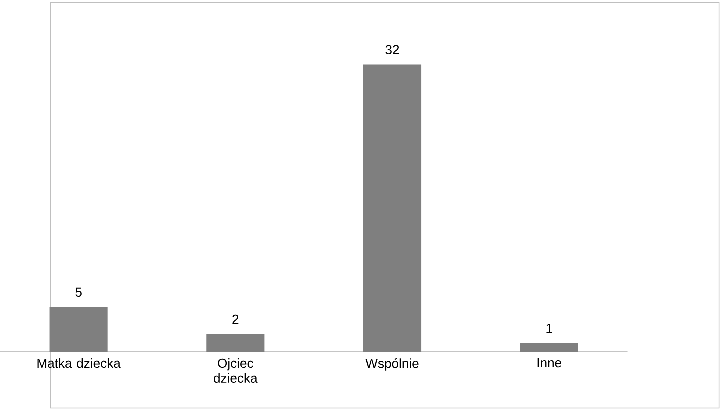 The image size is (724, 411). I want to click on x-tick-label: Ojciec dziecka, so click(236, 370).